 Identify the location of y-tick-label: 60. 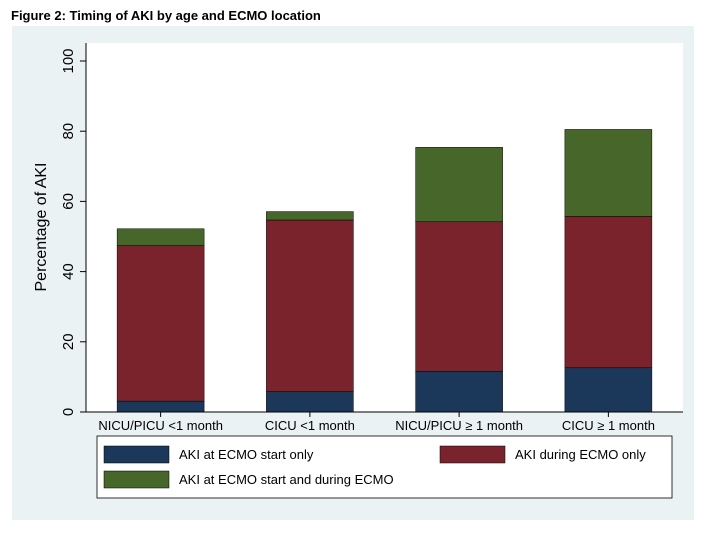
(68, 201).